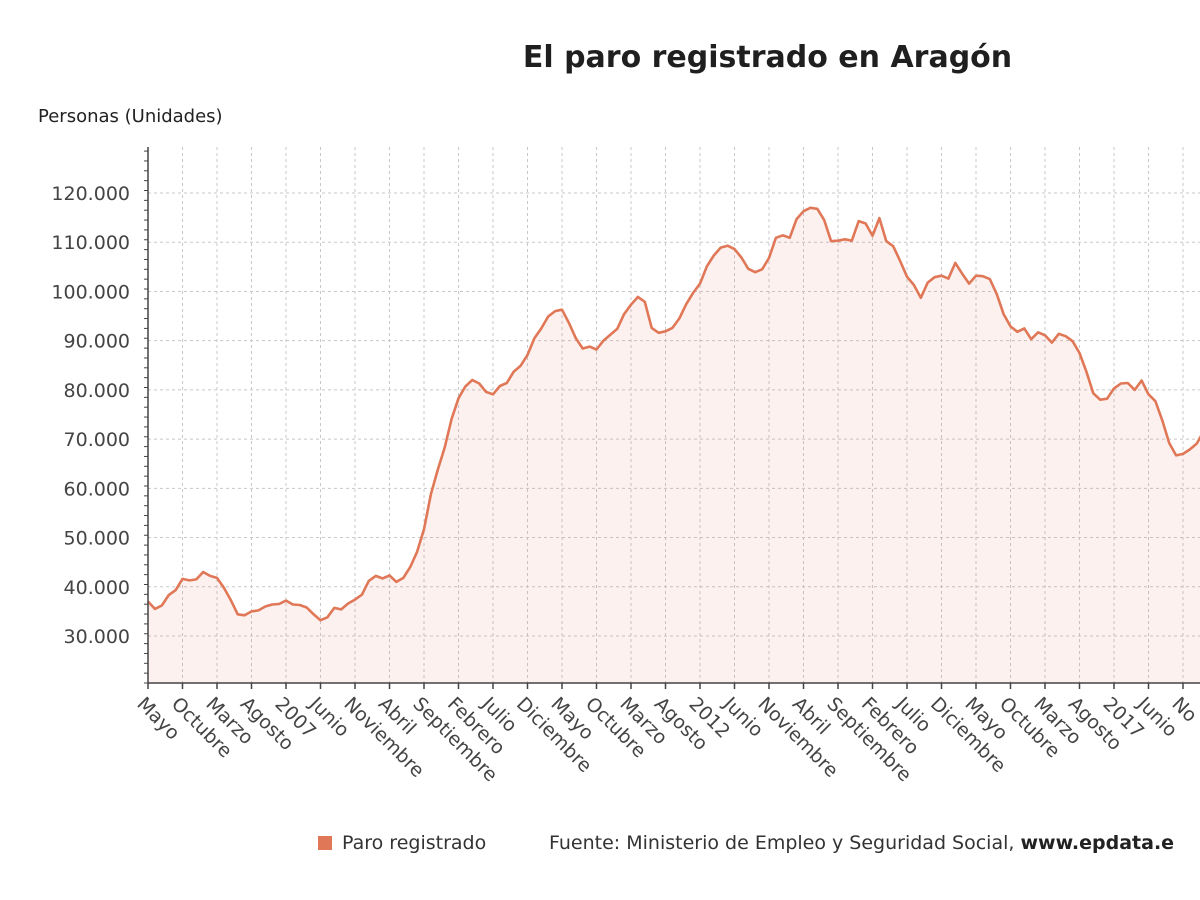 The height and width of the screenshot is (900, 1200). What do you see at coordinates (767, 57) in the screenshot?
I see `chart-title: El paro registrado en Aragón` at bounding box center [767, 57].